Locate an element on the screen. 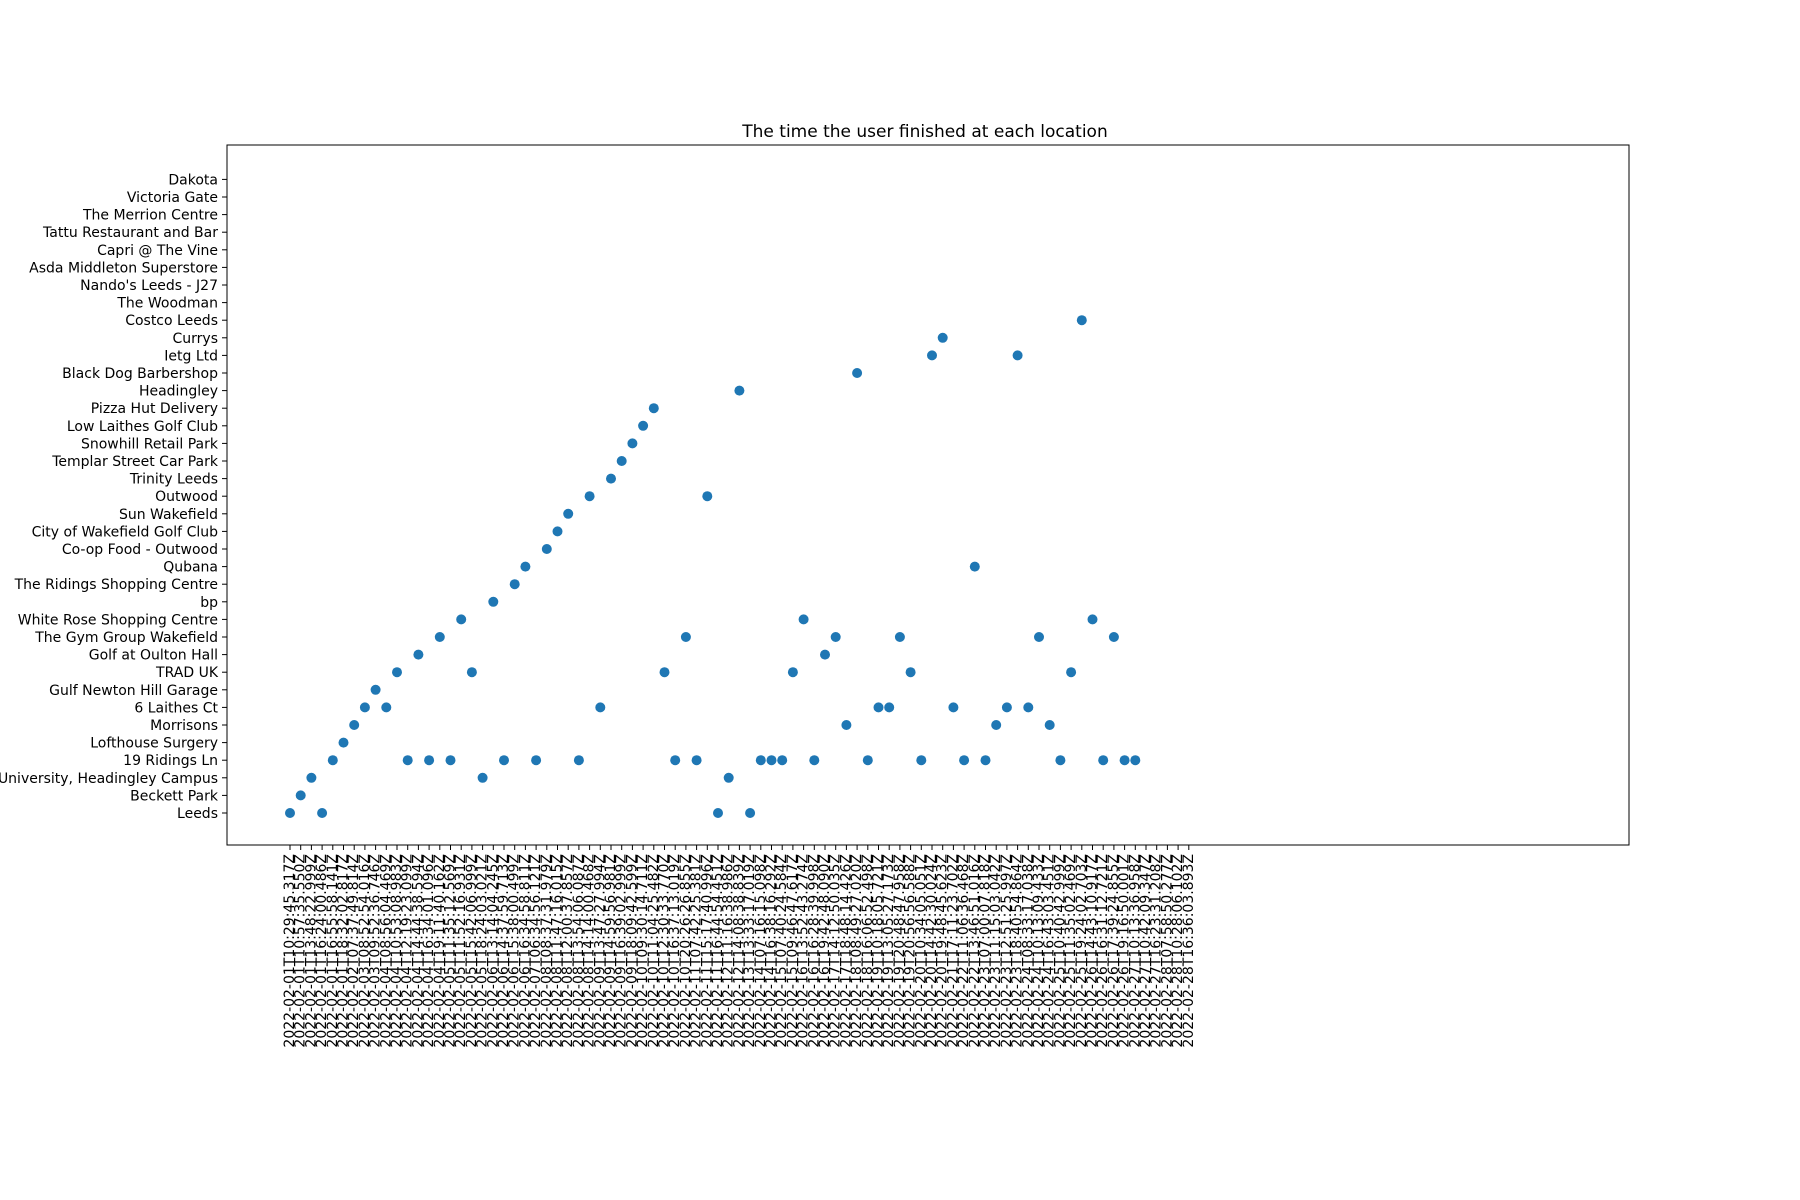  x-tick-label: 2022-02-21T17:11:23.702Z is located at coordinates (953, 951).